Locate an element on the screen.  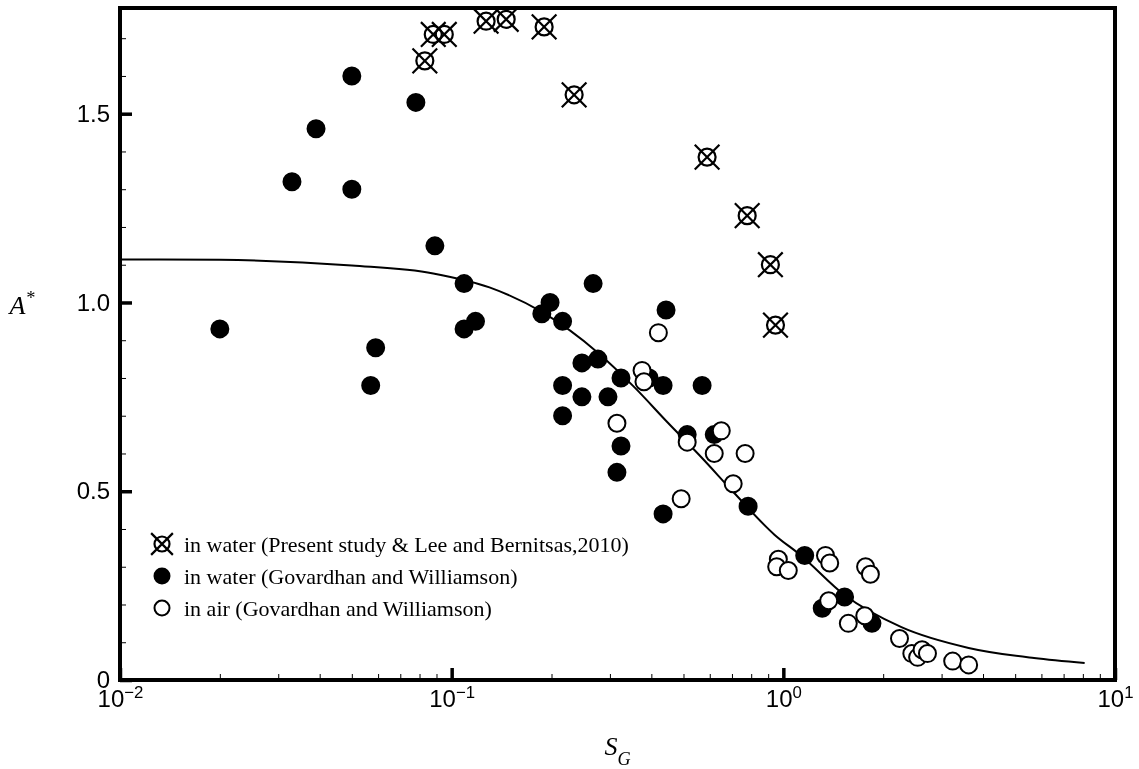
x-tick-label: 10$^{−1}$ is located at coordinates (452, 697).